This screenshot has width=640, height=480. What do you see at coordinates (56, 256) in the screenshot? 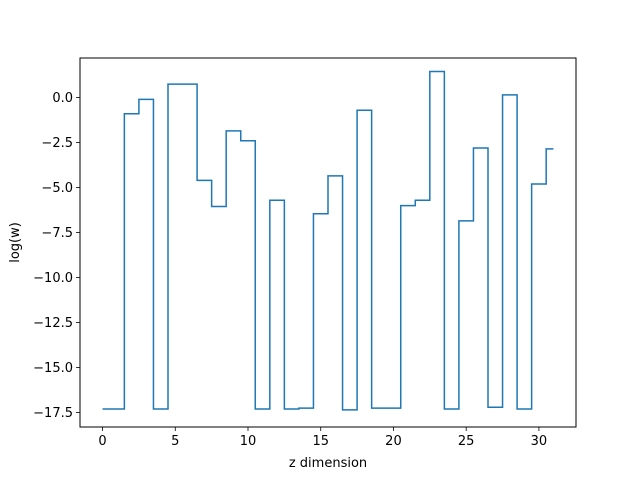
I see `y-axis: 0.0 −2.5 −5.0 −7.5 −10.0 −12.5 −15.0 −17.5` at bounding box center [56, 256].